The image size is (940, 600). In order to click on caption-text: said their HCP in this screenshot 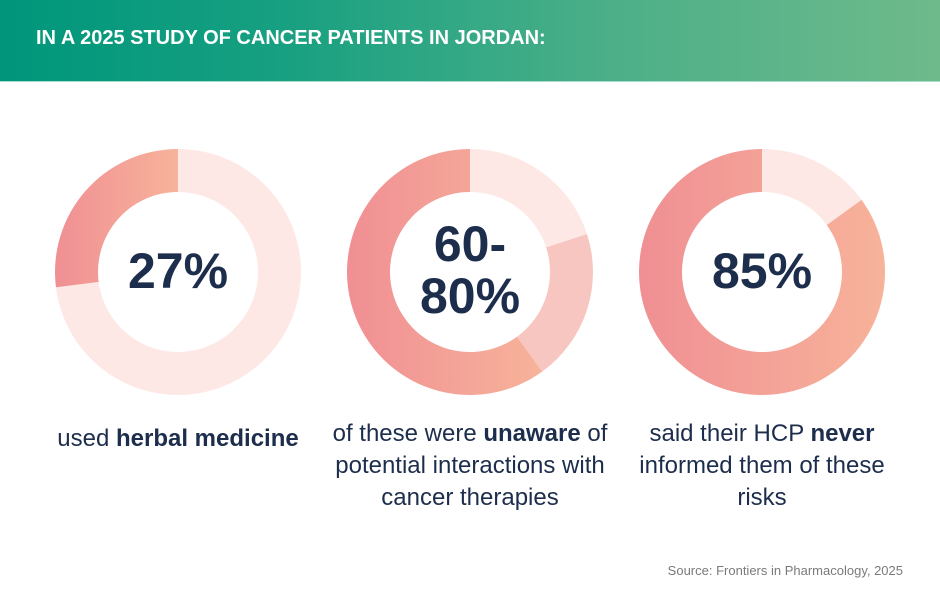, I will do `click(730, 433)`.